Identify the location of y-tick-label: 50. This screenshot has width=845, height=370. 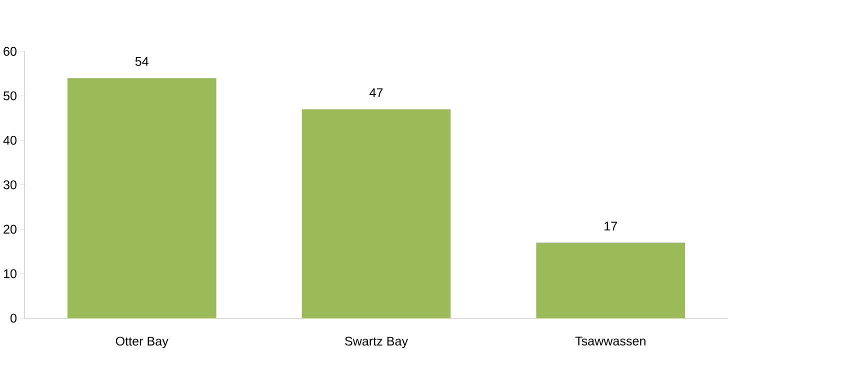
(10, 96).